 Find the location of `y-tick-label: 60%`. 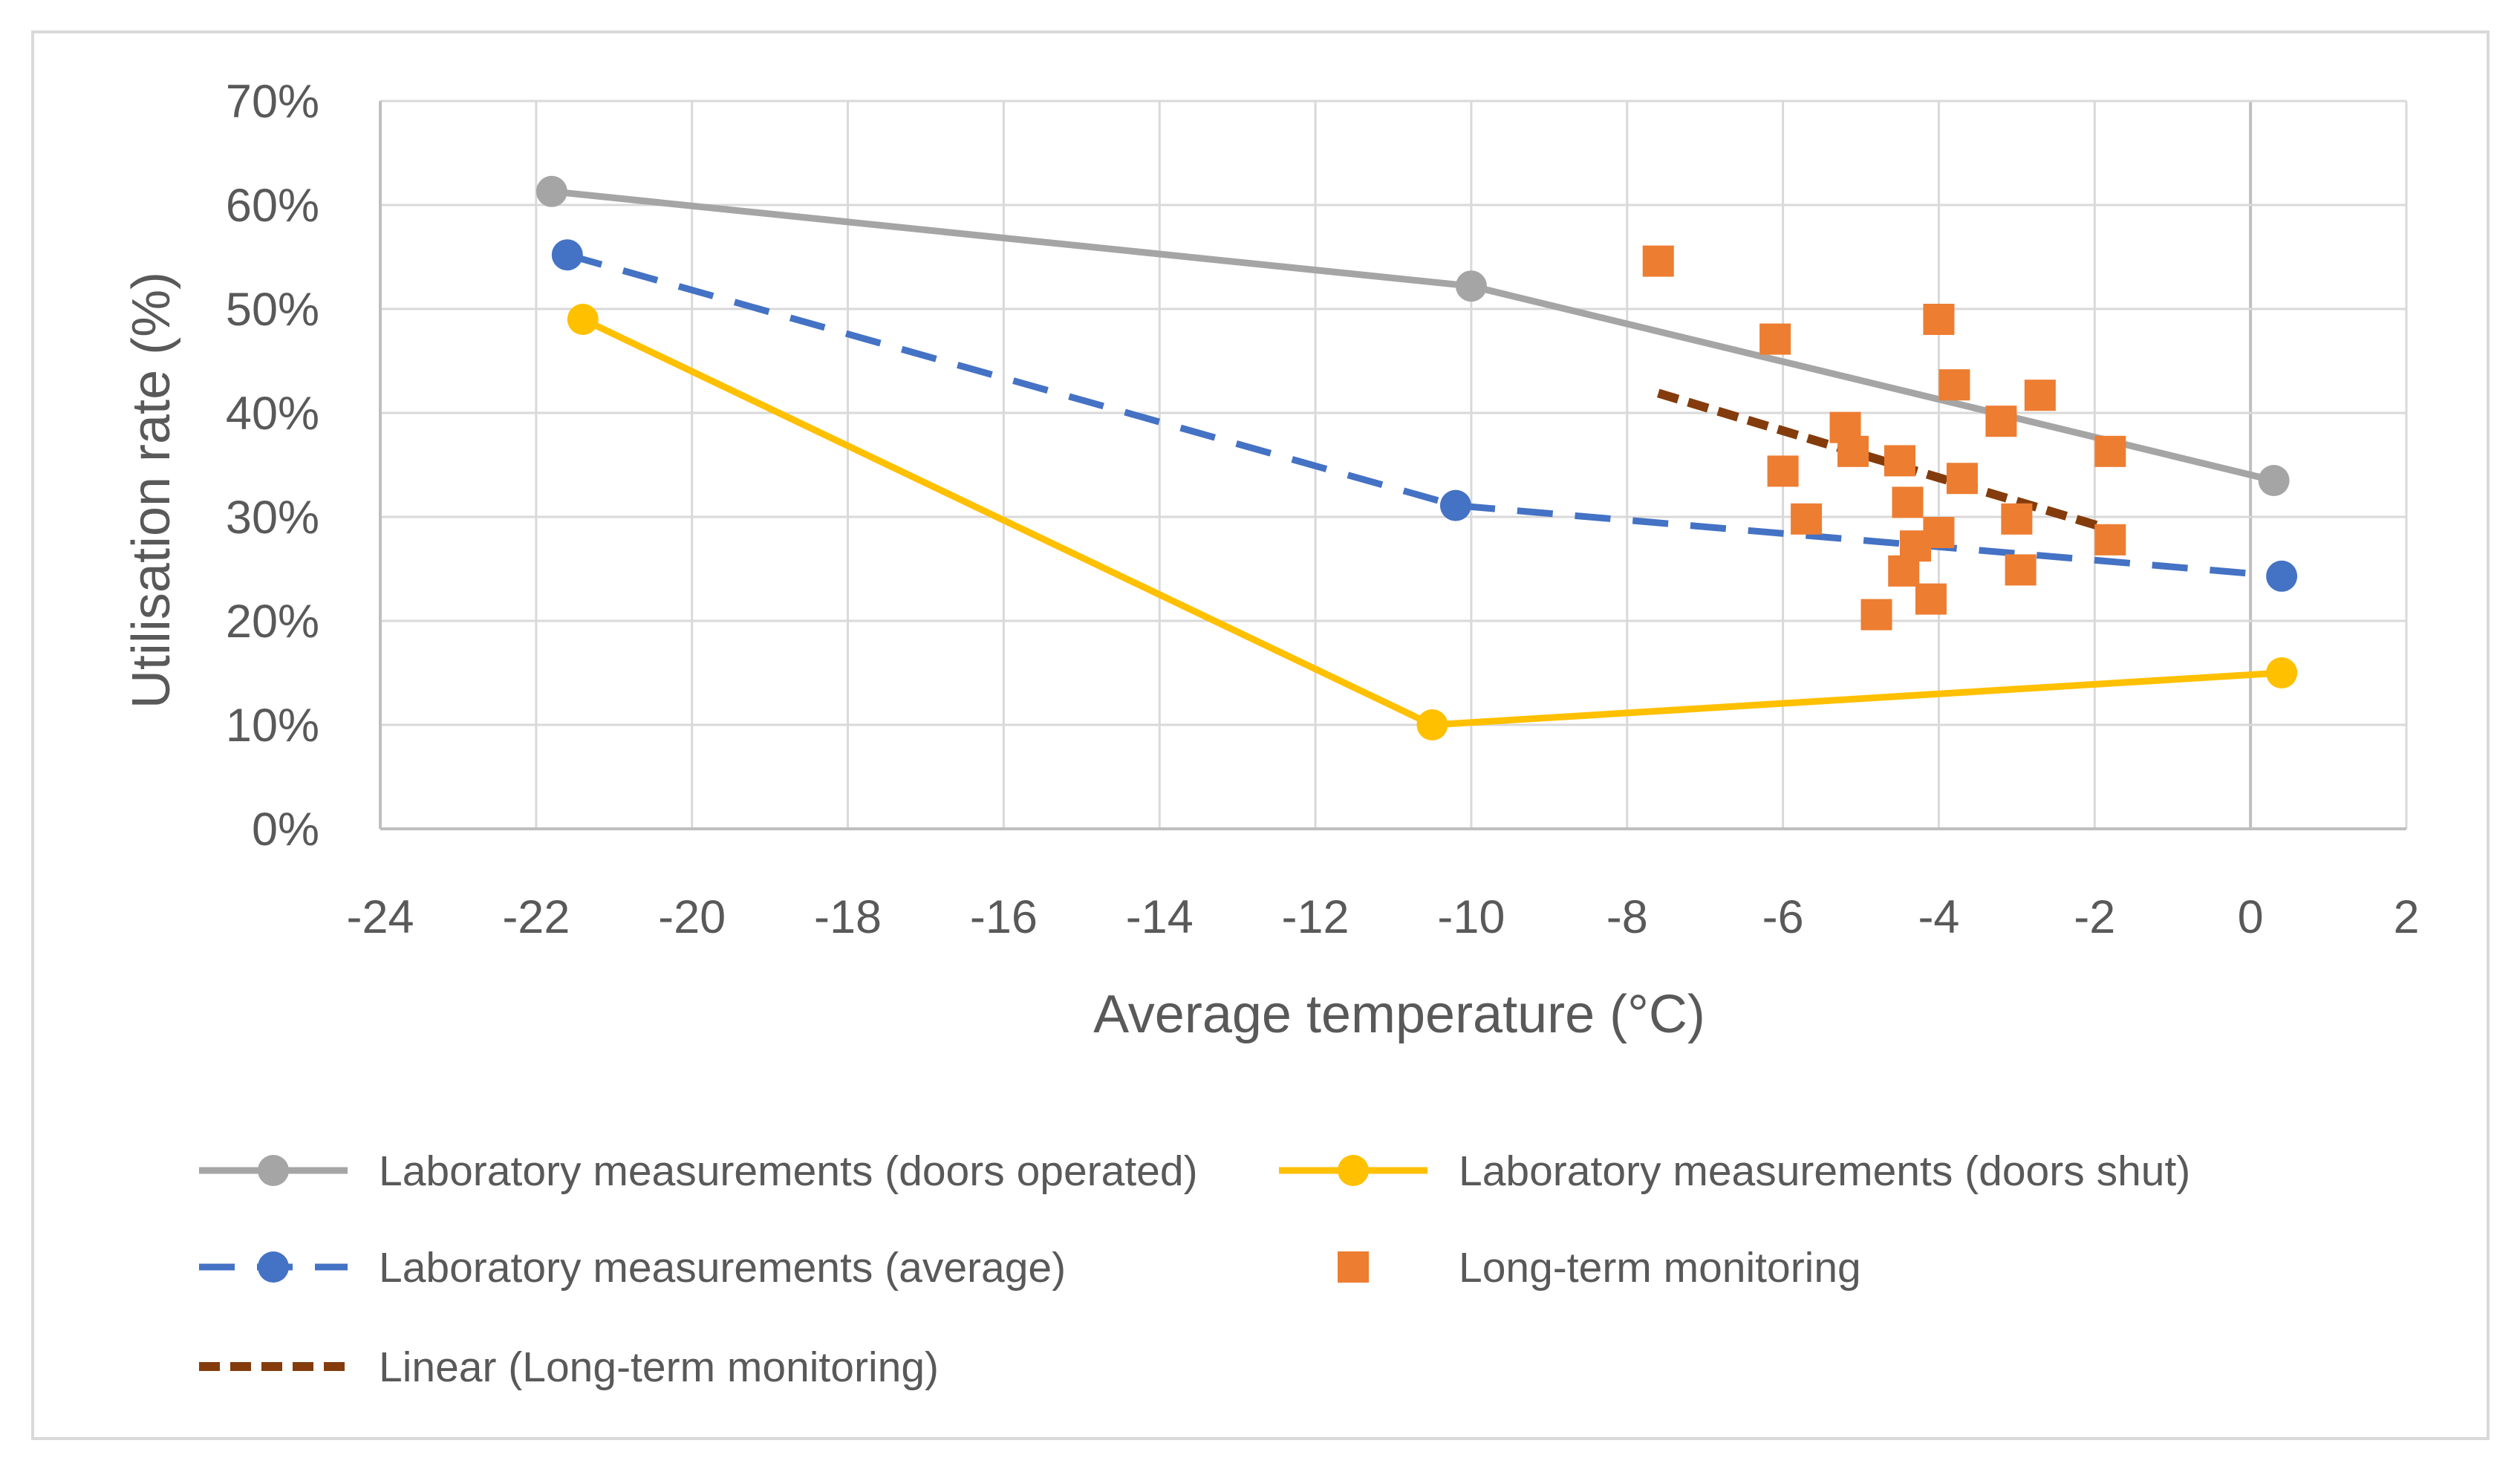

y-tick-label: 60% is located at coordinates (272, 206).